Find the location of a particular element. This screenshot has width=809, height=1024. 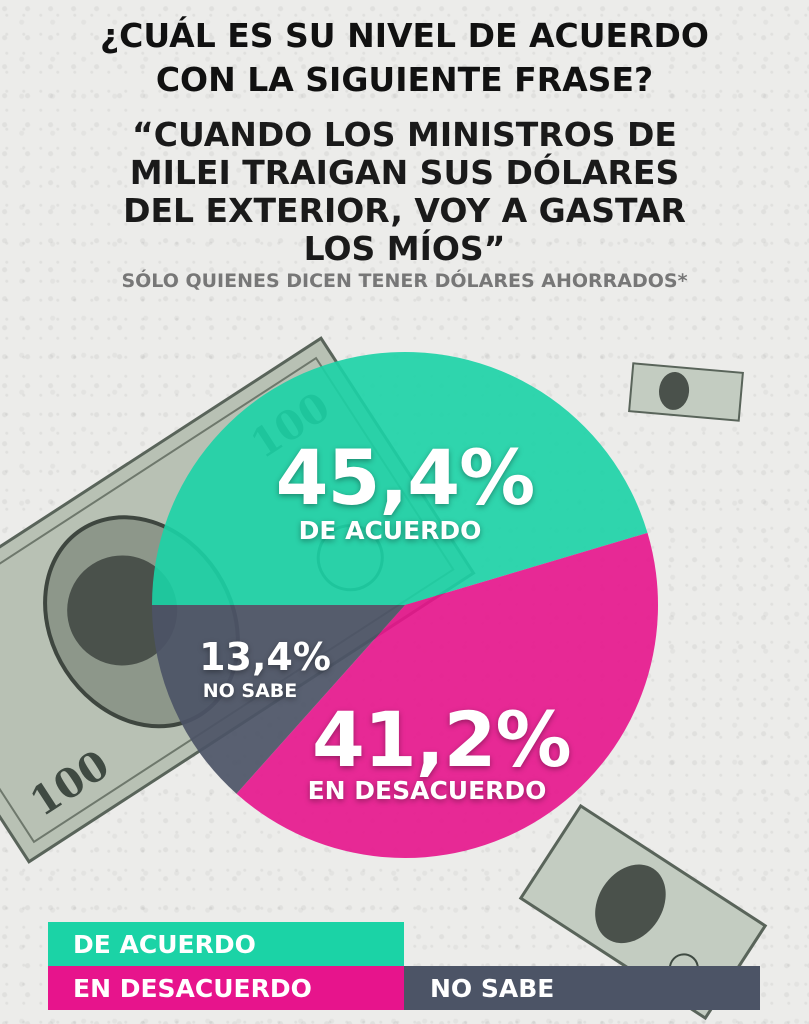

pie-slice-no-sabe is located at coordinates (278, 699).